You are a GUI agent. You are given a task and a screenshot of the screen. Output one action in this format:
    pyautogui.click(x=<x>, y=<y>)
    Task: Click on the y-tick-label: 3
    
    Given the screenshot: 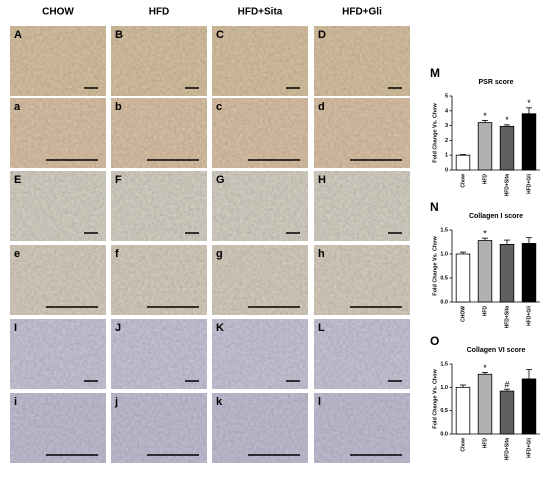 What is the action you would take?
    pyautogui.click(x=446, y=126)
    